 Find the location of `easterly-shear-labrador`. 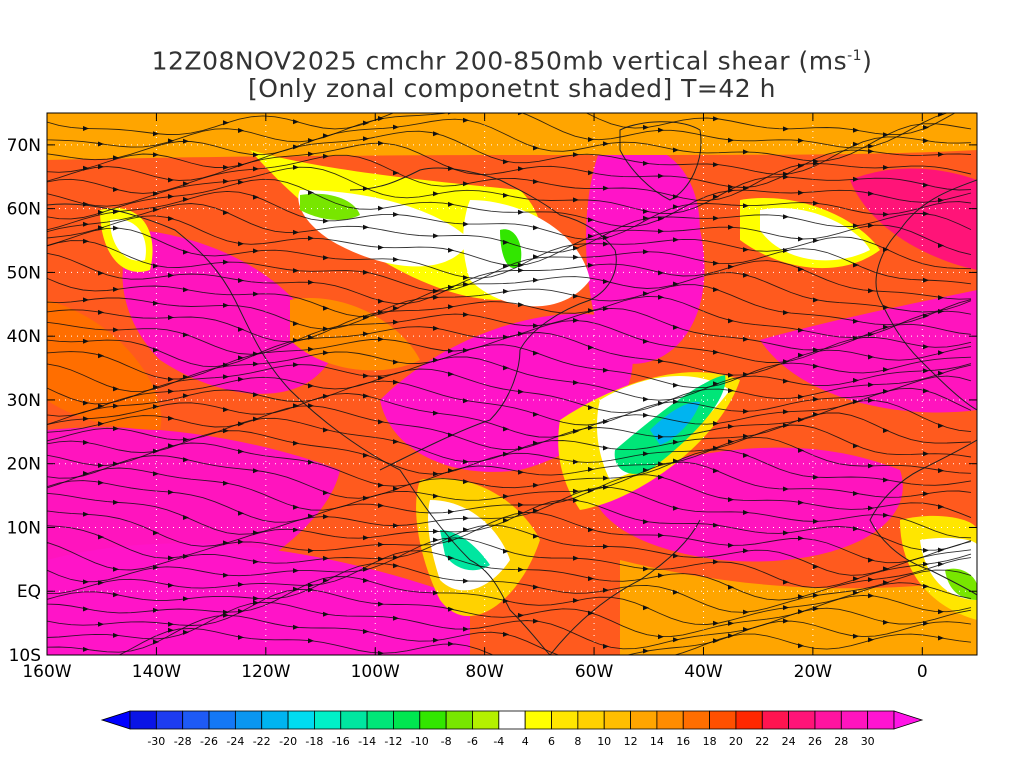

easterly-shear-labrador is located at coordinates (511, 249).